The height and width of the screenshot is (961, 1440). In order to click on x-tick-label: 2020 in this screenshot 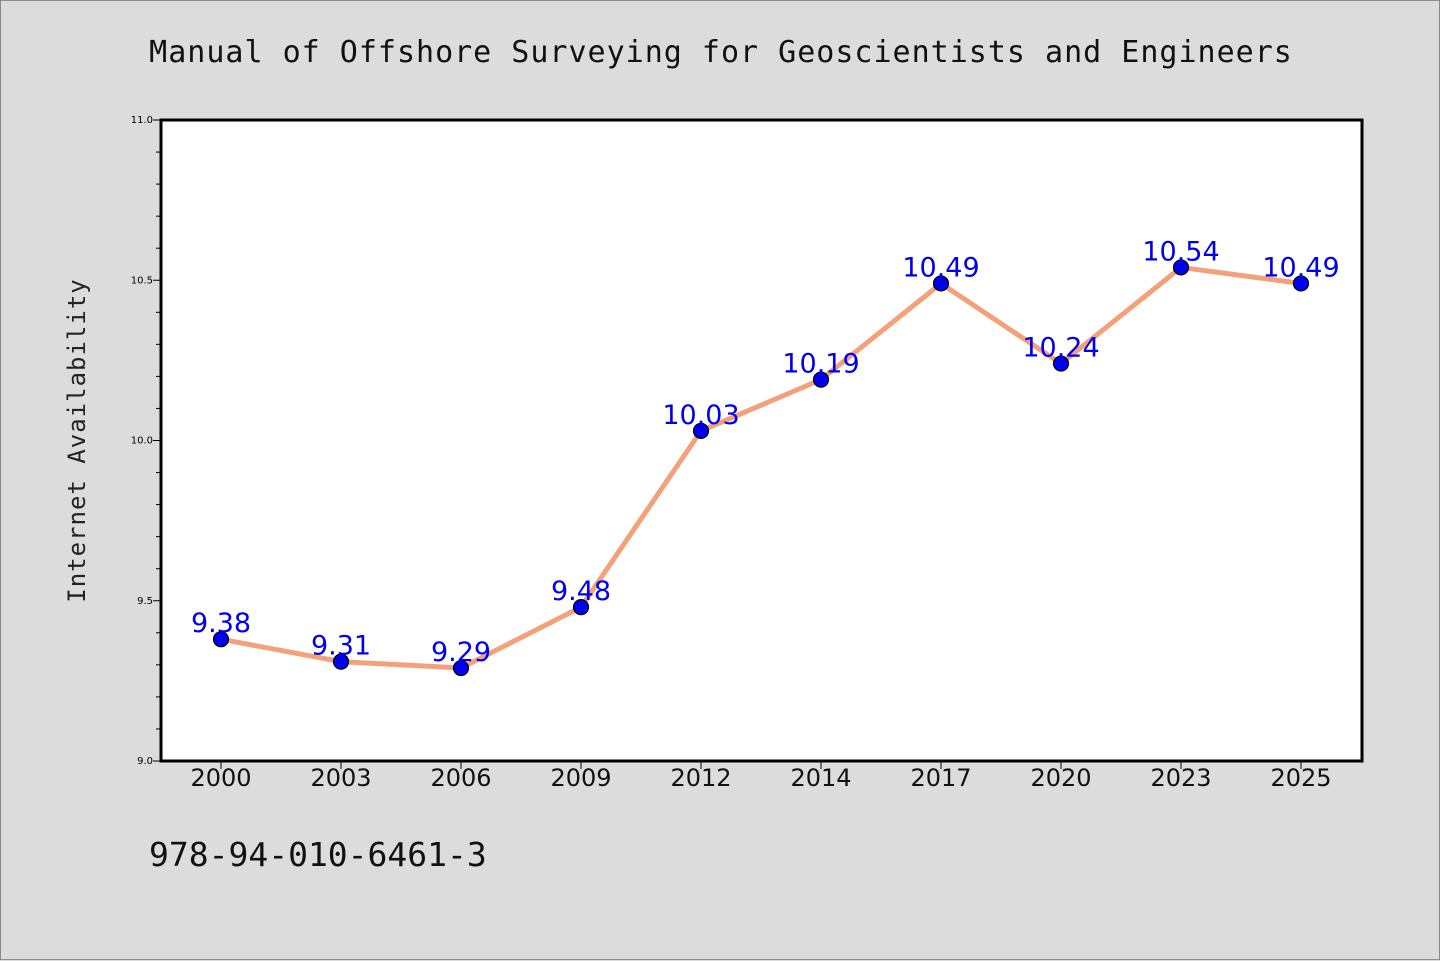, I will do `click(1060, 778)`.